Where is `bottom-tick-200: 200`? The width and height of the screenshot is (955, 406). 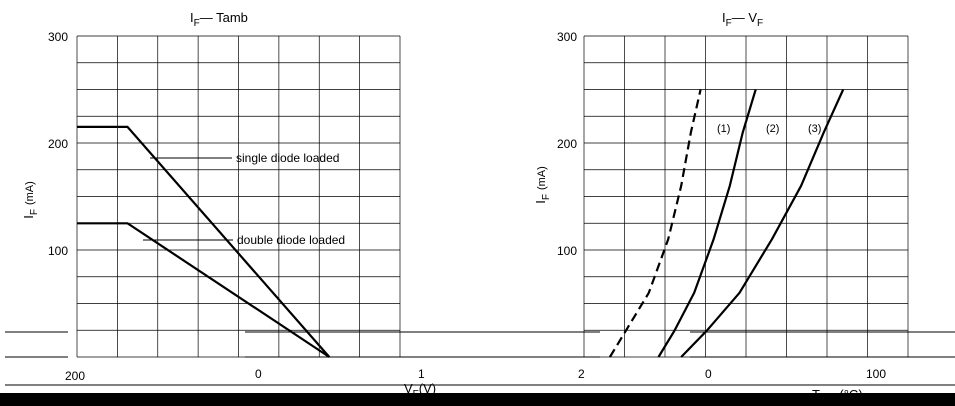
bottom-tick-200: 200 is located at coordinates (75, 376).